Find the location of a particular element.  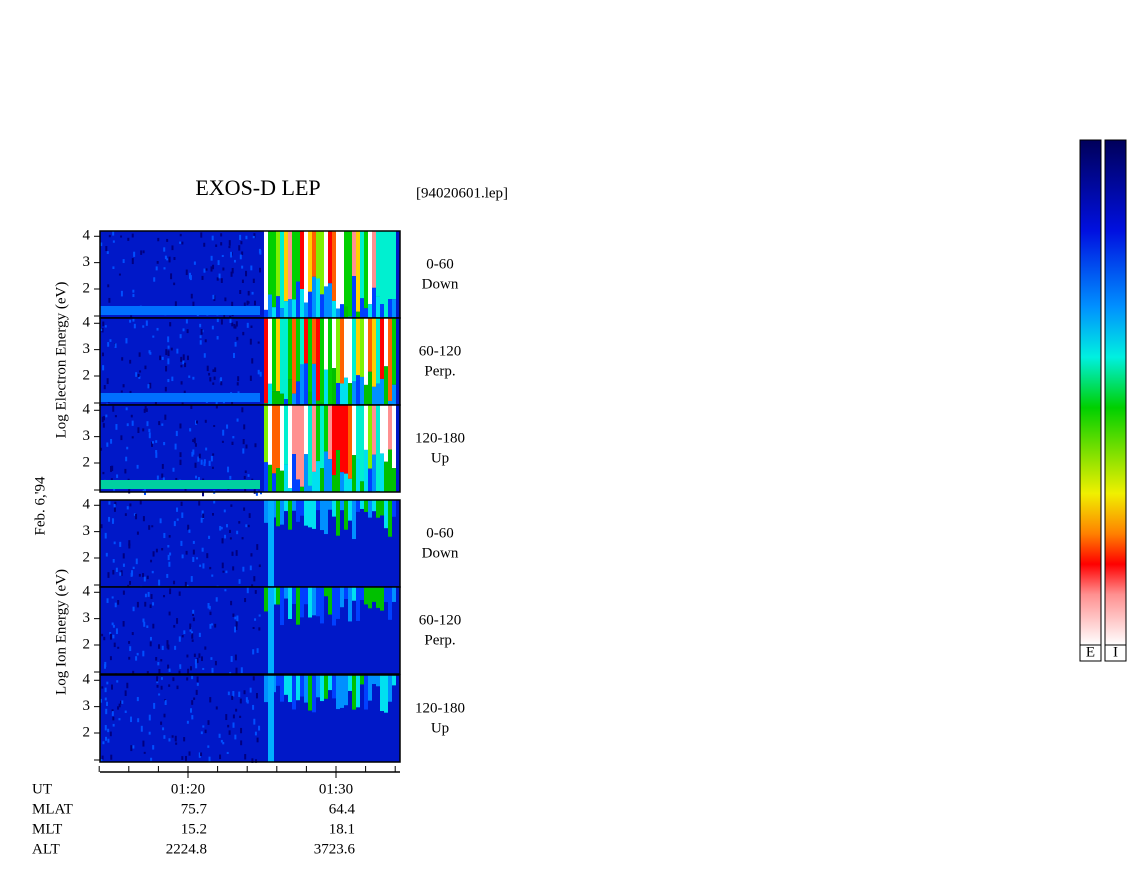

direction-label: Down is located at coordinates (440, 553).